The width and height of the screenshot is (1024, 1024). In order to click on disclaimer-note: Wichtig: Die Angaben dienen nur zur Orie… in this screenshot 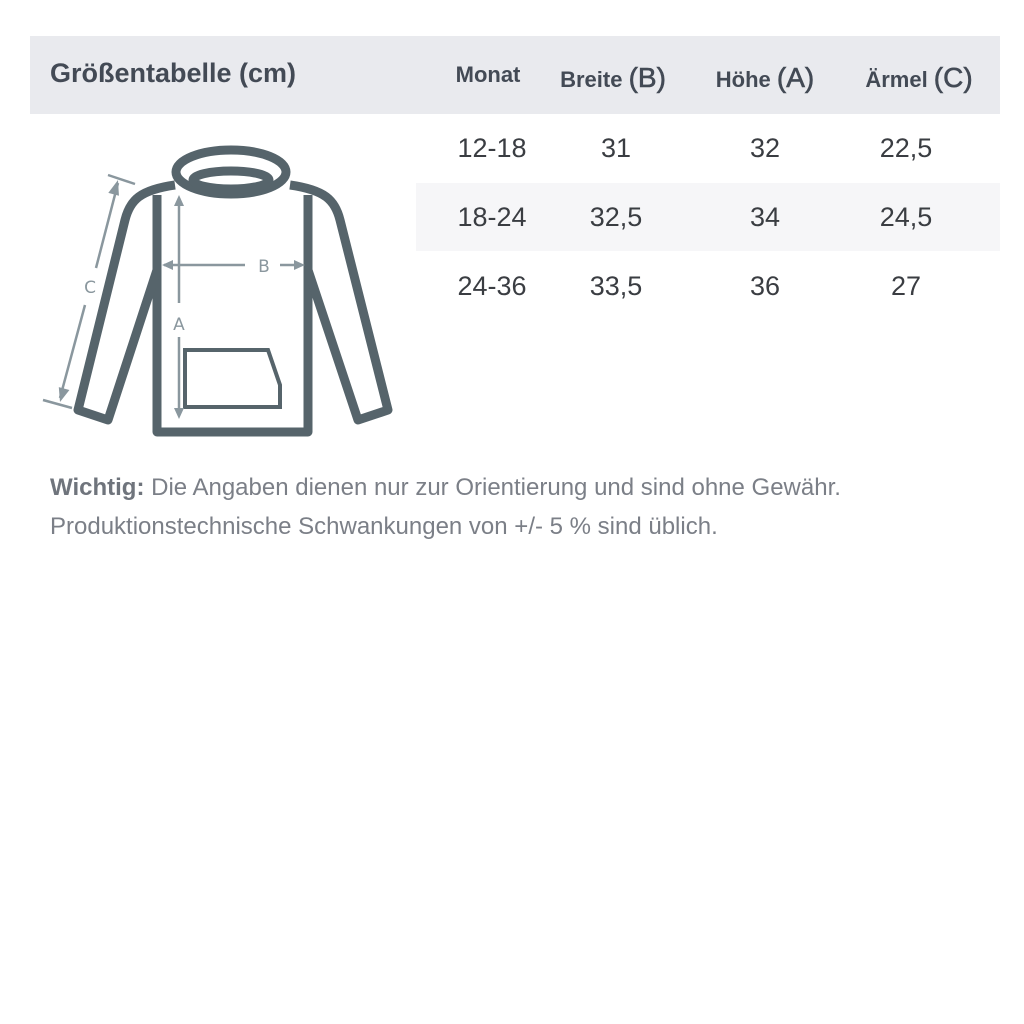, I will do `click(445, 507)`.